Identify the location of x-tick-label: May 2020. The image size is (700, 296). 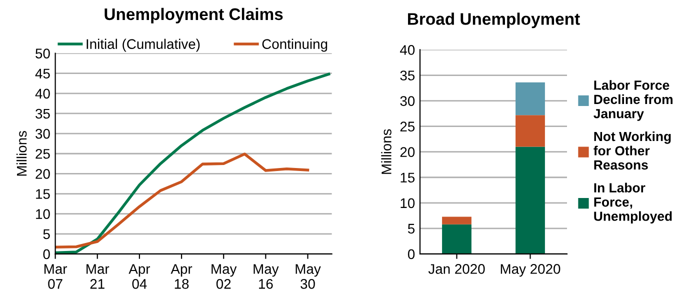
(530, 270).